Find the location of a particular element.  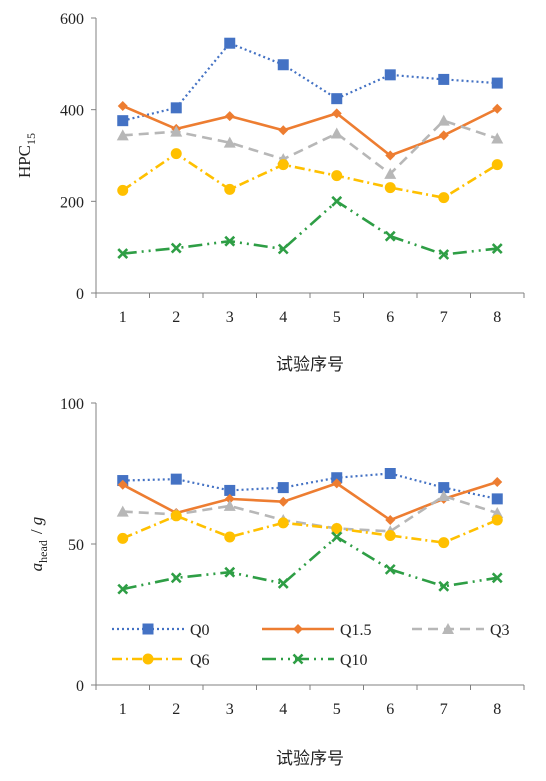

legend: Q0 Q1.5 Q3 Q6 Q10 is located at coordinates (311, 645).